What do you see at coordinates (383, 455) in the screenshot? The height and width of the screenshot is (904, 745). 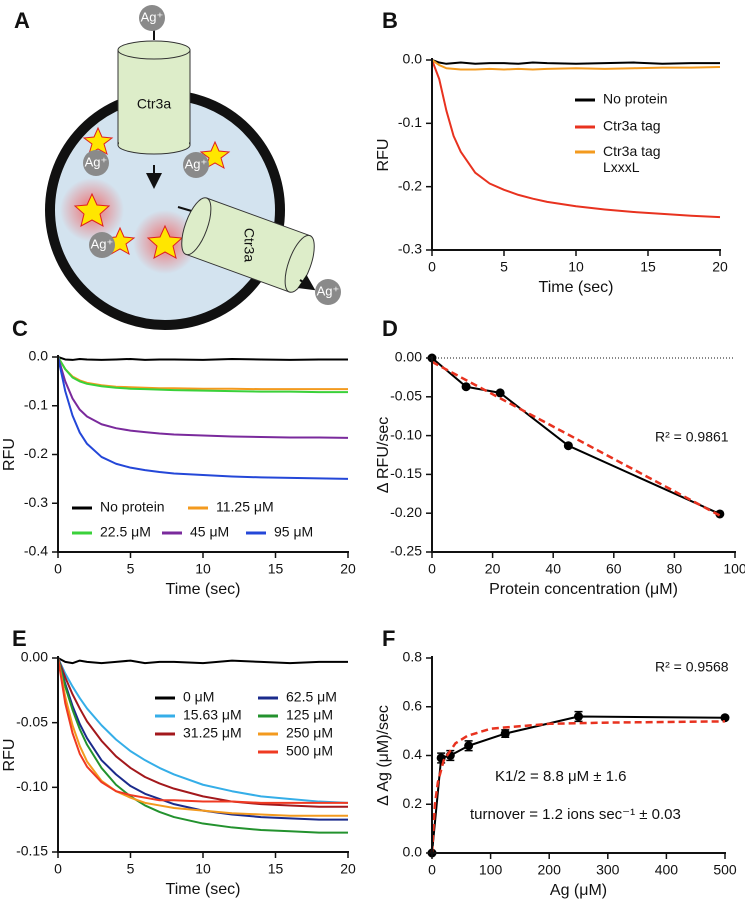 I see `y-axis-label: Δ RFU/sec` at bounding box center [383, 455].